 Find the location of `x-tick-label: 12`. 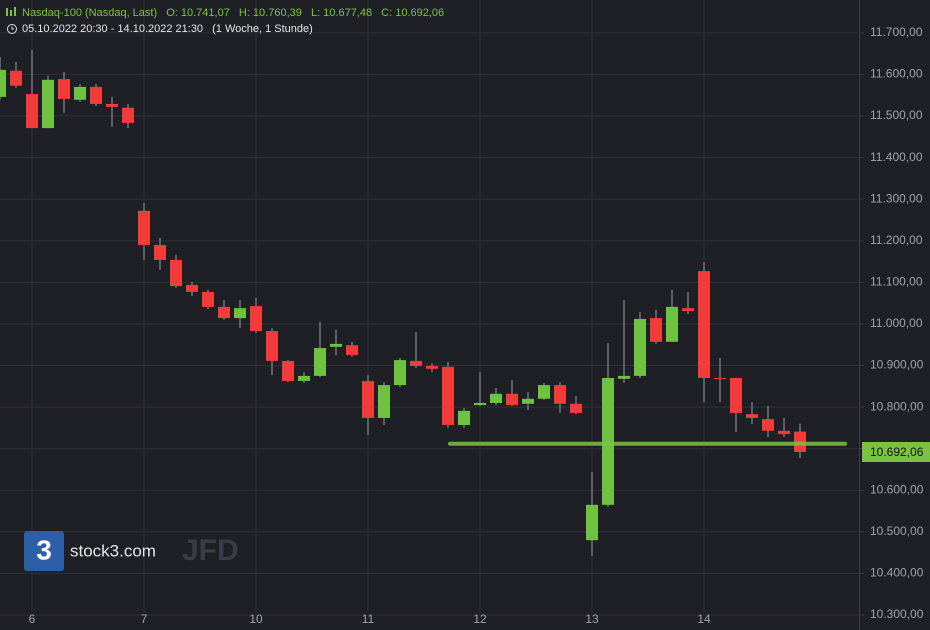

x-tick-label: 12 is located at coordinates (480, 619).